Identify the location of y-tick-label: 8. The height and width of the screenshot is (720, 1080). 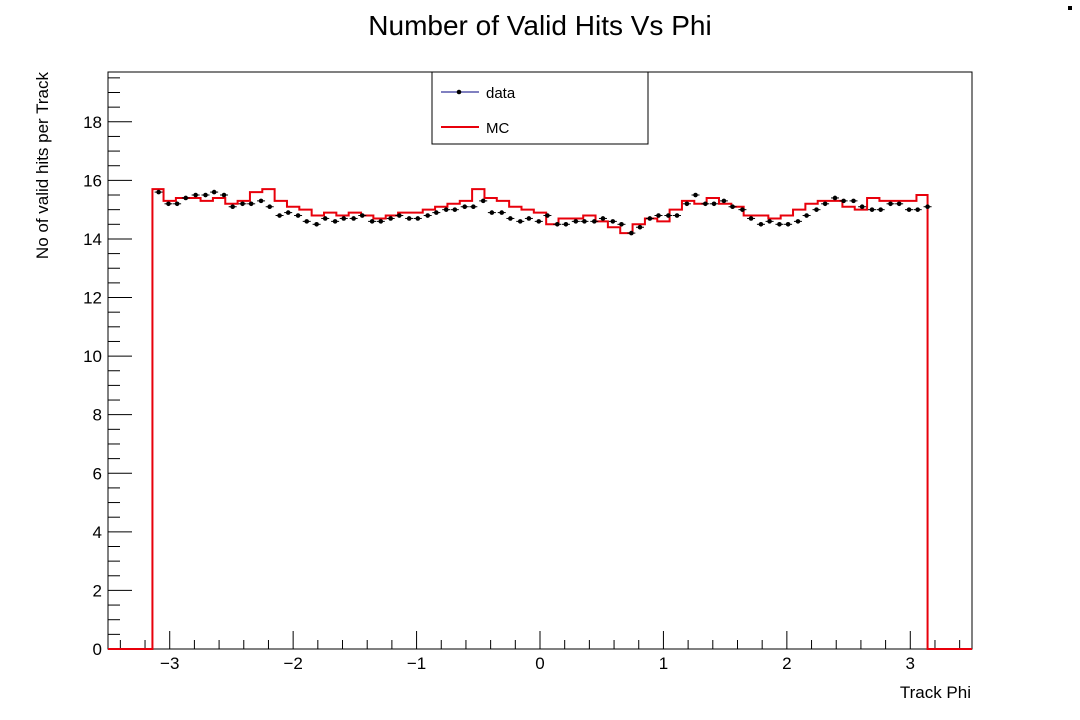
(97, 415).